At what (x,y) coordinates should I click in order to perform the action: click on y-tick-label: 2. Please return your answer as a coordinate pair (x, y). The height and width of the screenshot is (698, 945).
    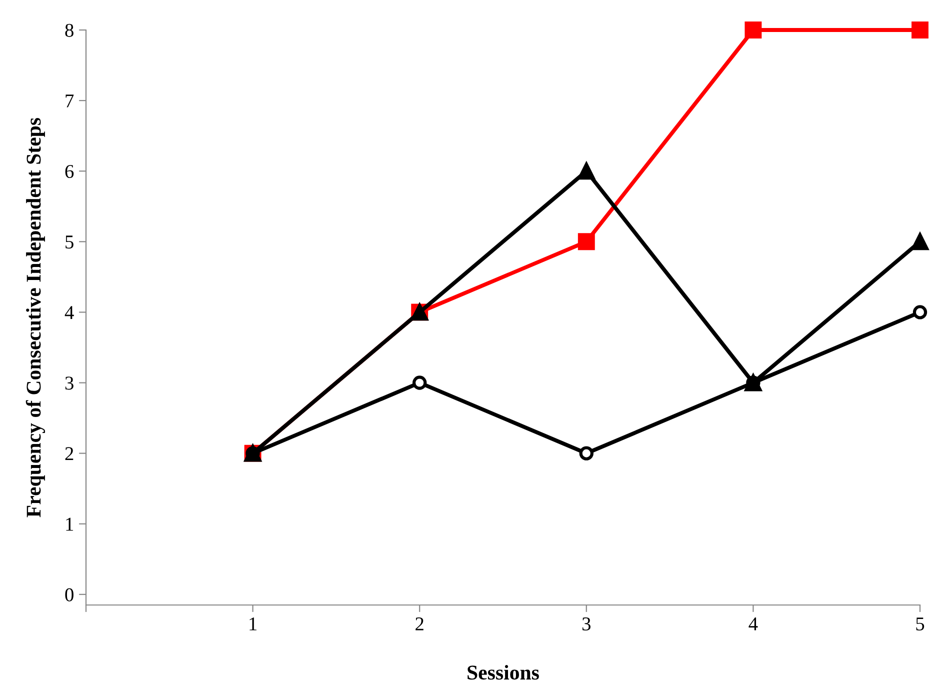
    Looking at the image, I should click on (69, 453).